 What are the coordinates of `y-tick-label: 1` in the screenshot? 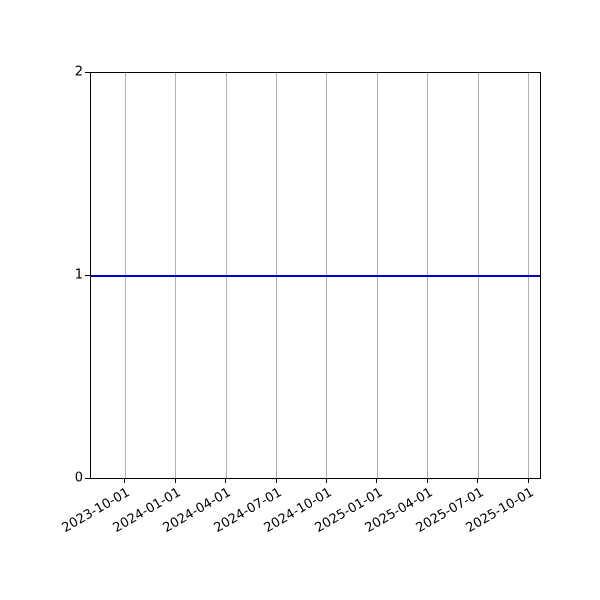 It's located at (78, 275).